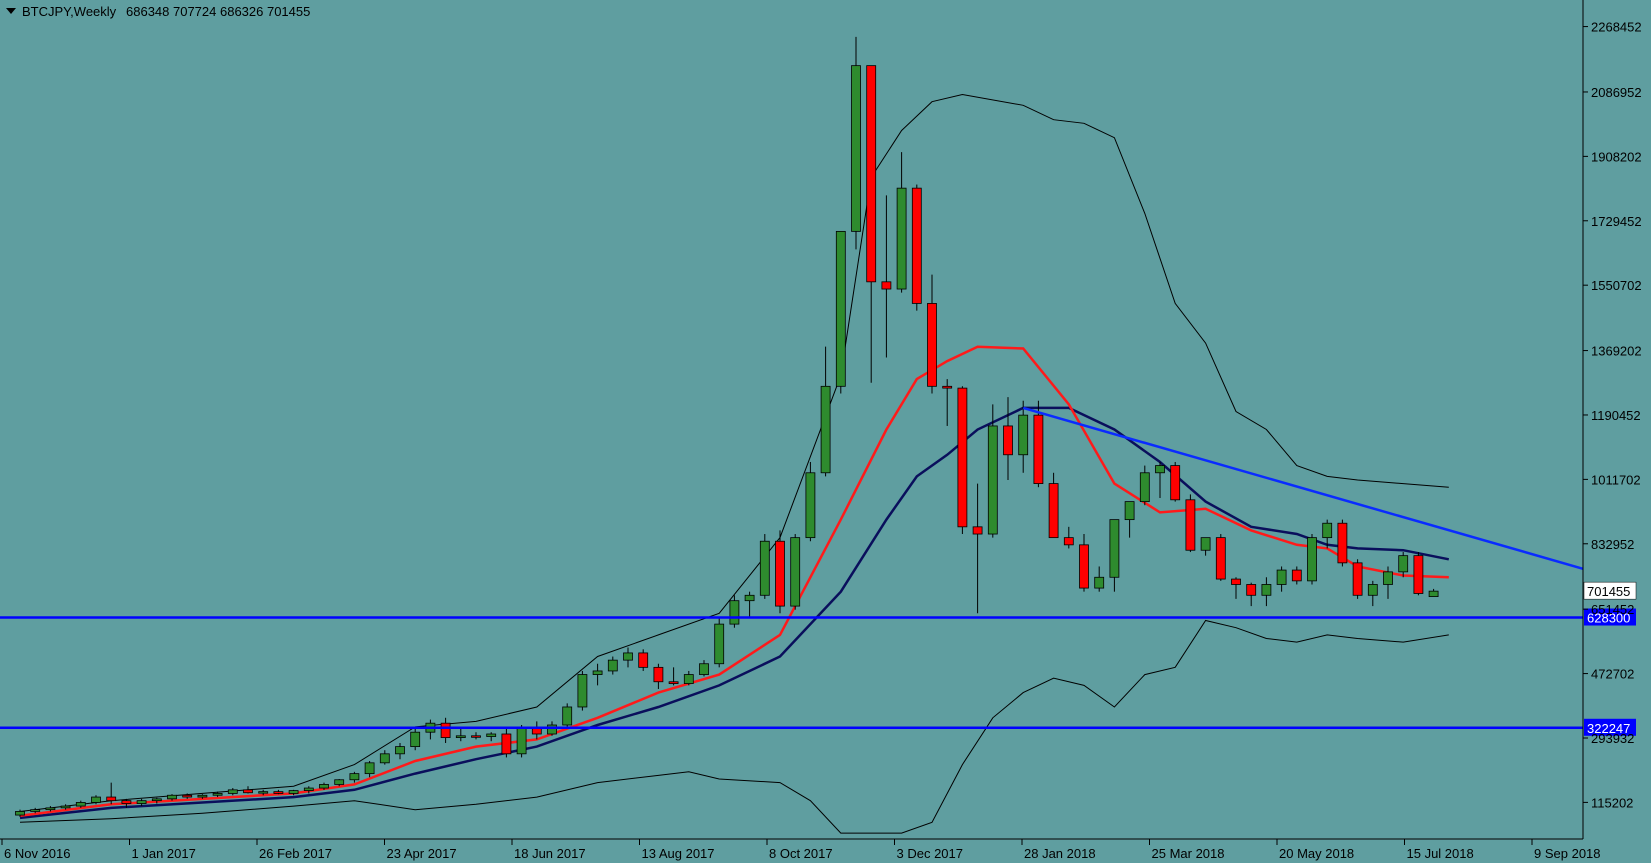 Image resolution: width=1651 pixels, height=863 pixels. I want to click on y-tick-label: 1908202, so click(1616, 156).